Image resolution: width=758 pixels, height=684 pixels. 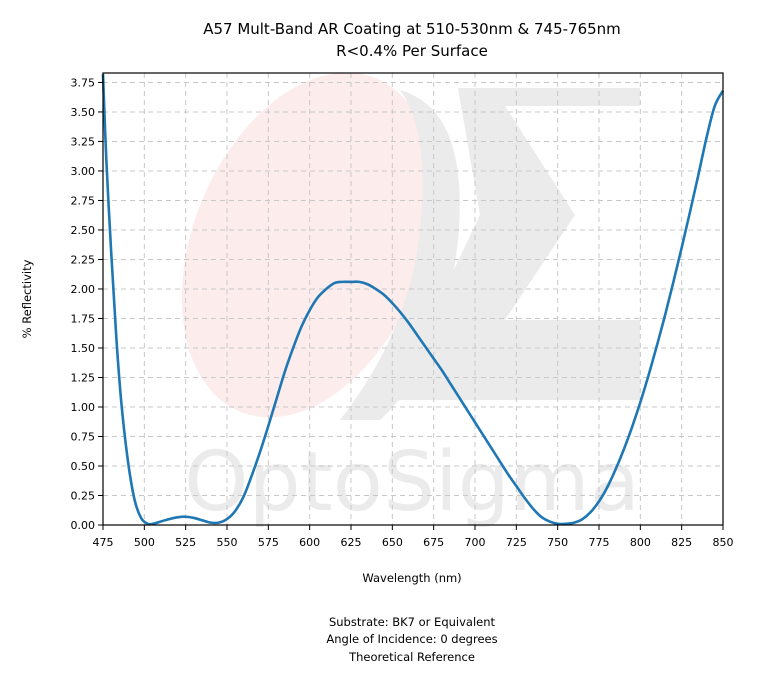 I want to click on x-tick-label: 675, so click(x=433, y=542).